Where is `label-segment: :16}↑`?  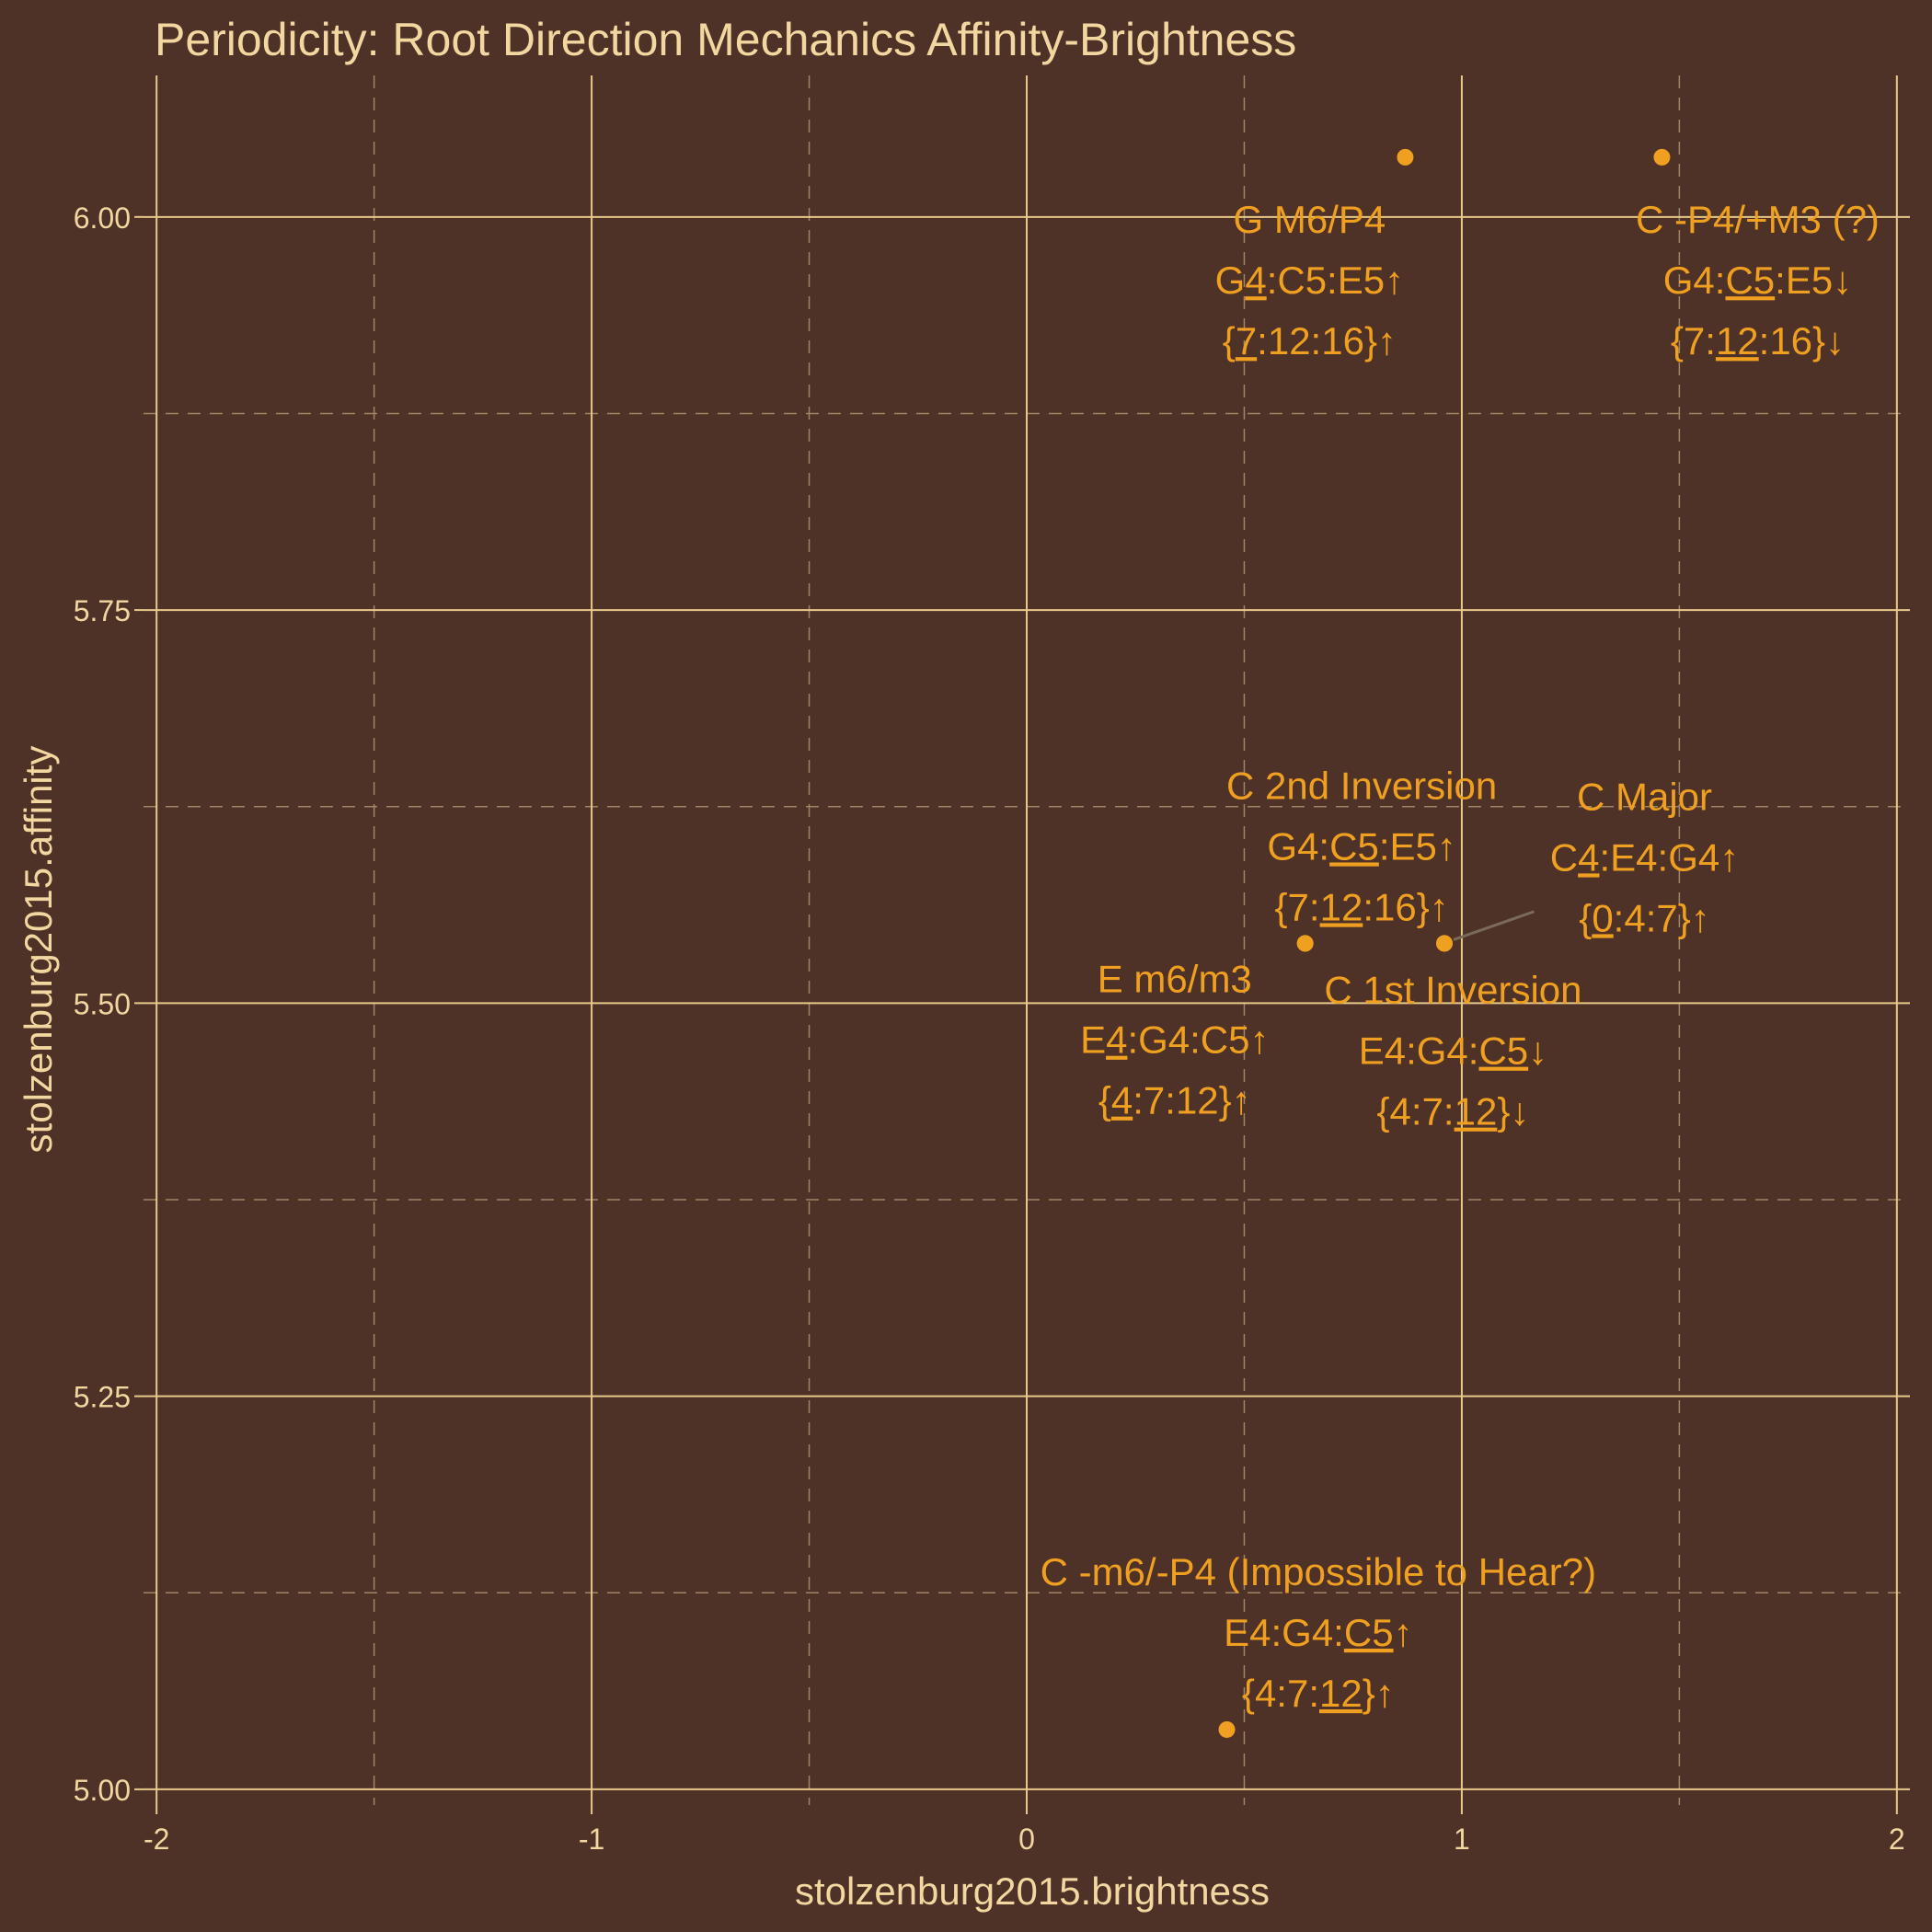 label-segment: :16}↑ is located at coordinates (1405, 906).